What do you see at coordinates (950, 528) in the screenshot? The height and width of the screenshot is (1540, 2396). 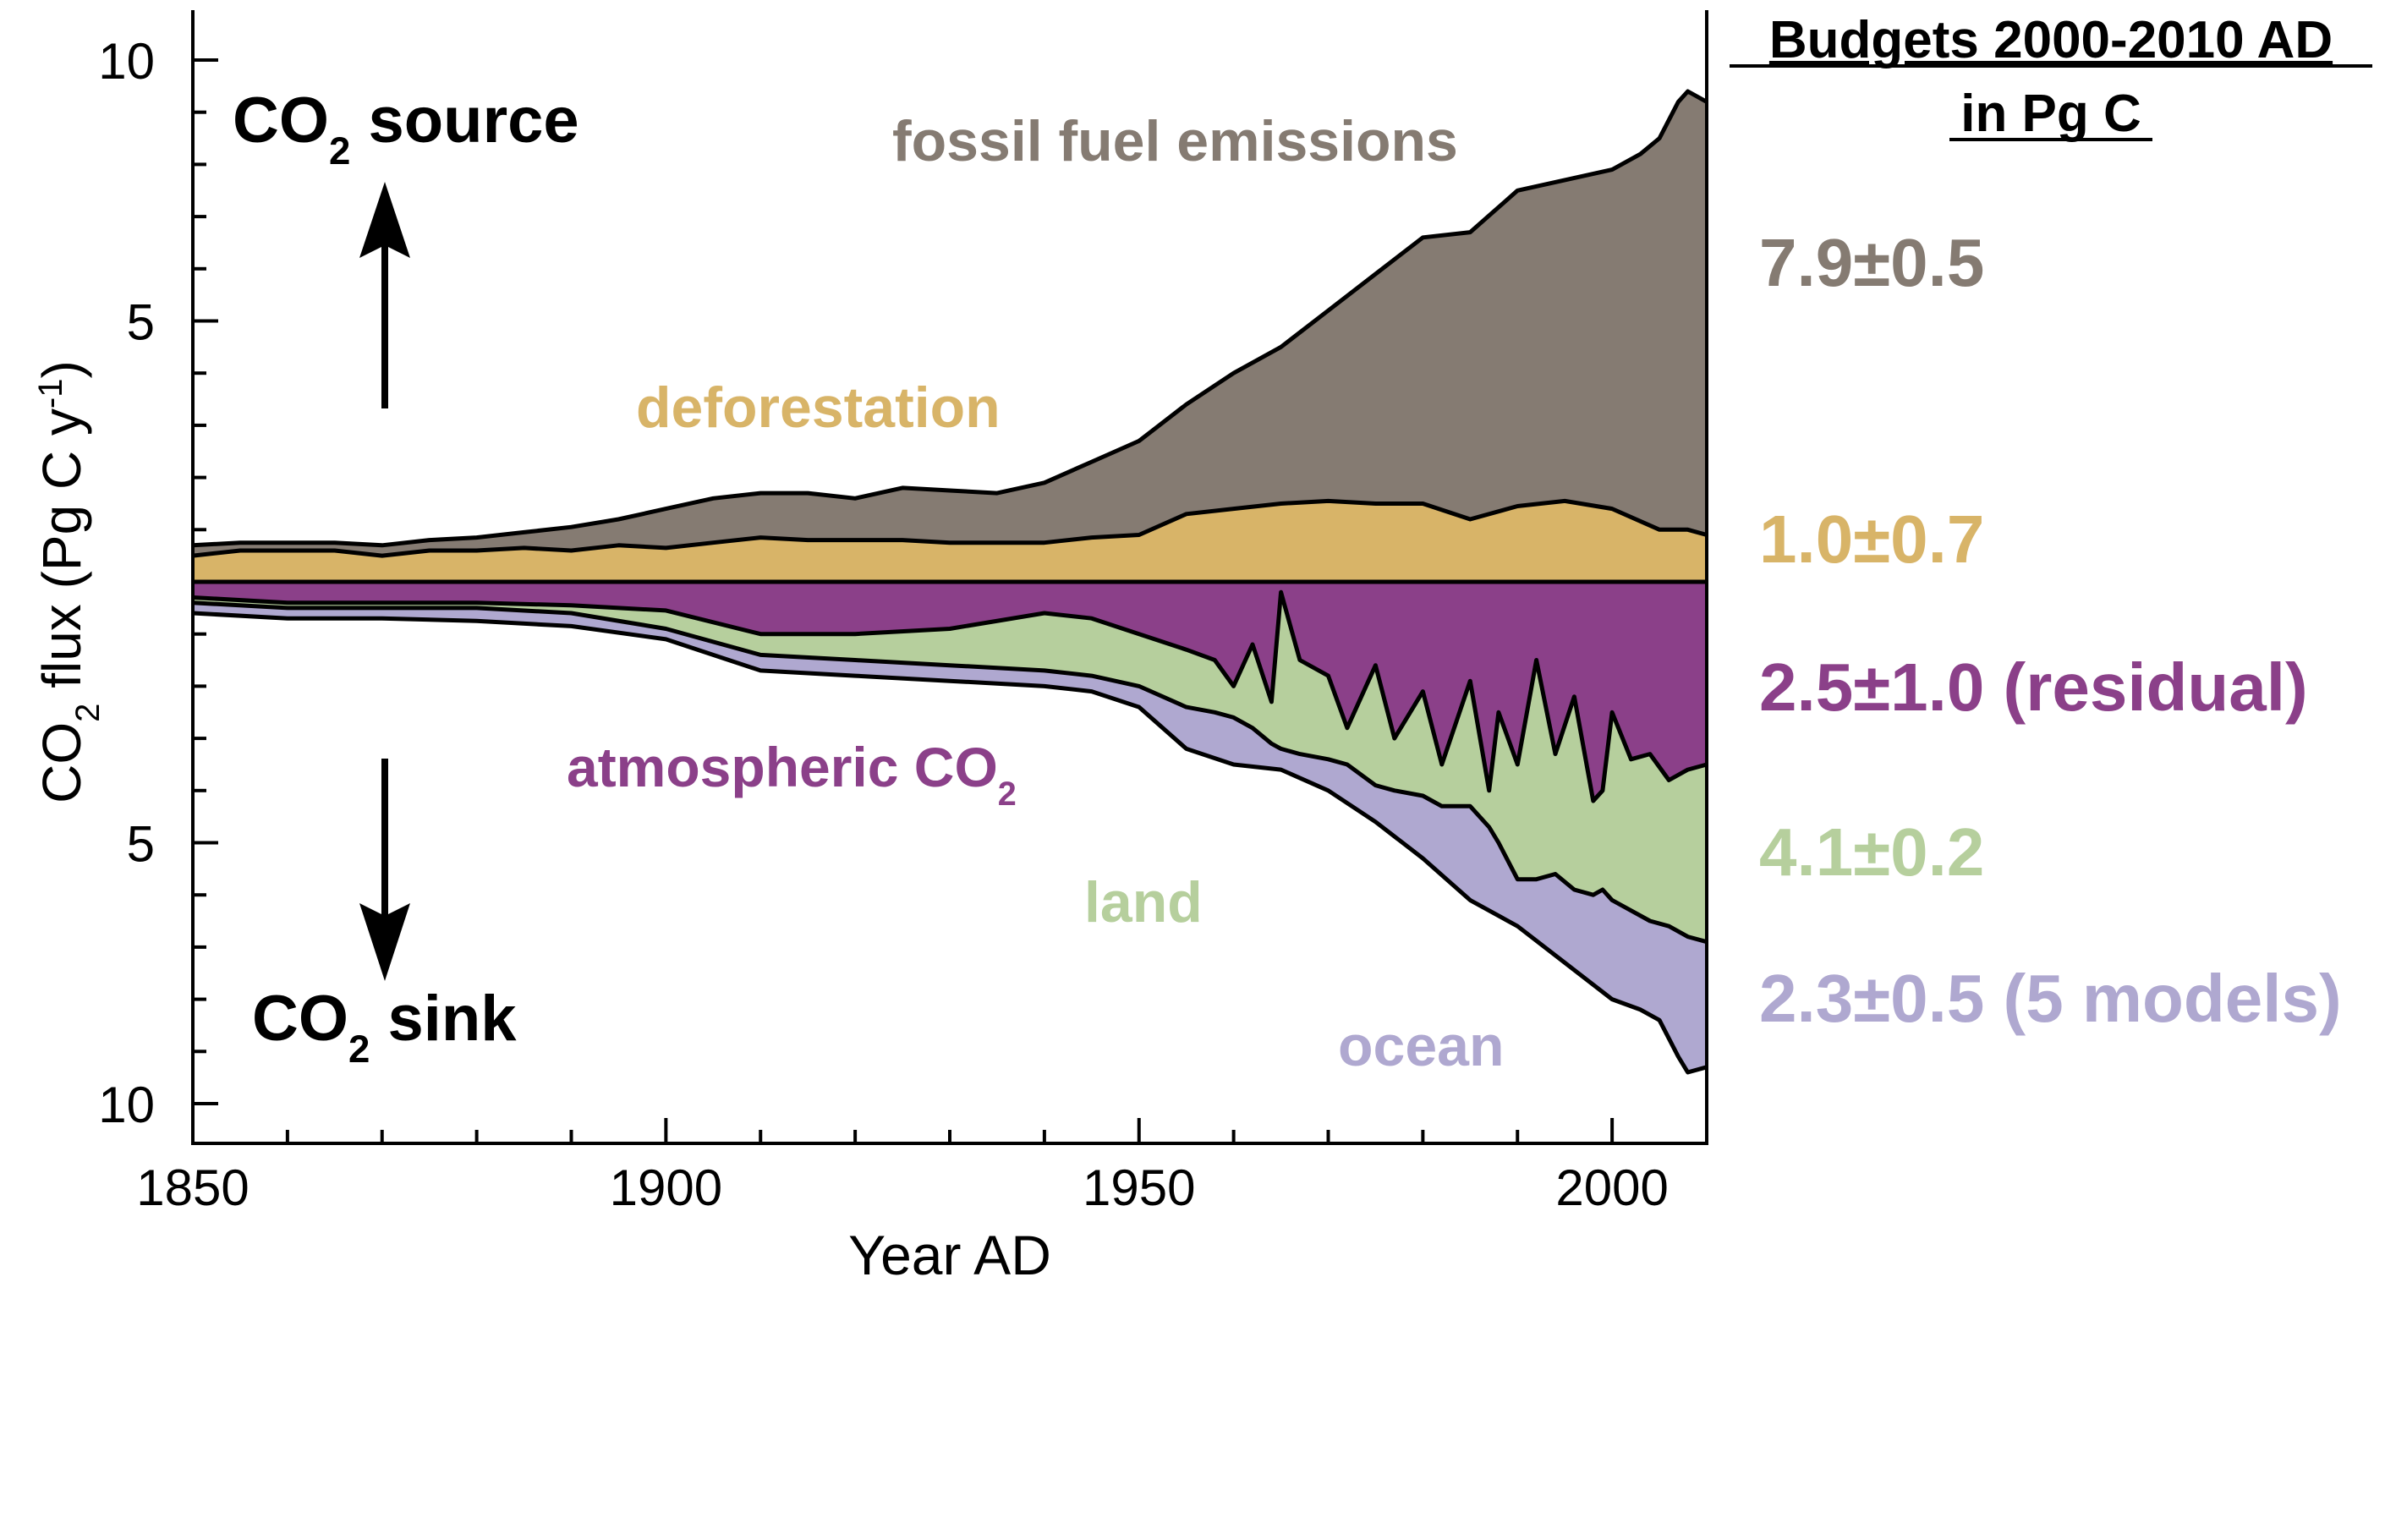 I see `deforestation-line` at bounding box center [950, 528].